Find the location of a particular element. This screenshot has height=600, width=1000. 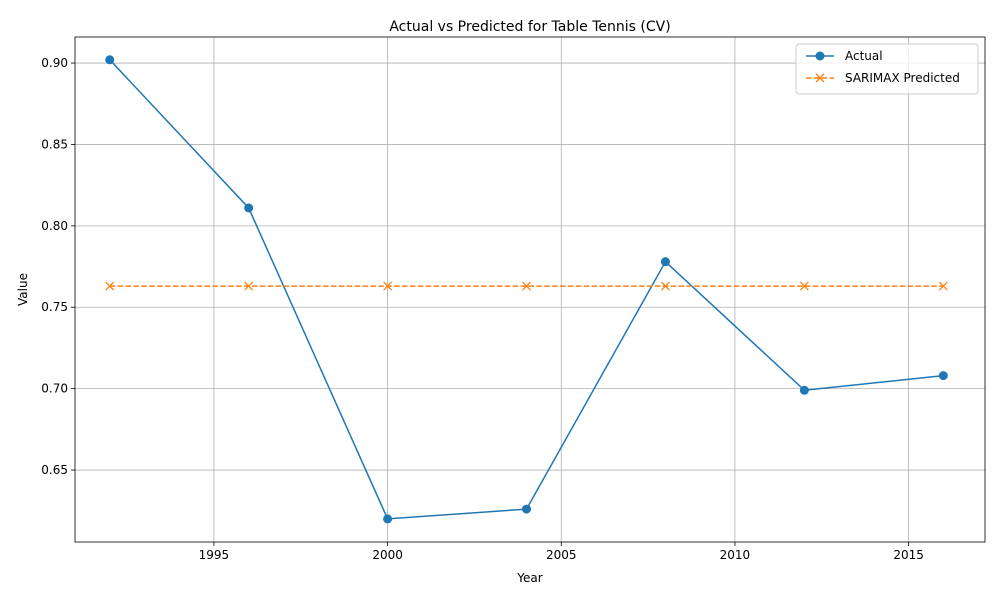

x-tick-label: 2005 is located at coordinates (561, 555).